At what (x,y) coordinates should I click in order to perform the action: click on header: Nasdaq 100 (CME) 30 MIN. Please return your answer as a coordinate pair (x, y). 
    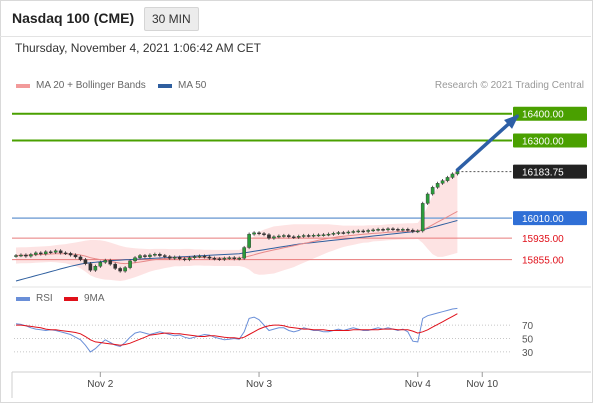
    Looking at the image, I should click on (295, 18).